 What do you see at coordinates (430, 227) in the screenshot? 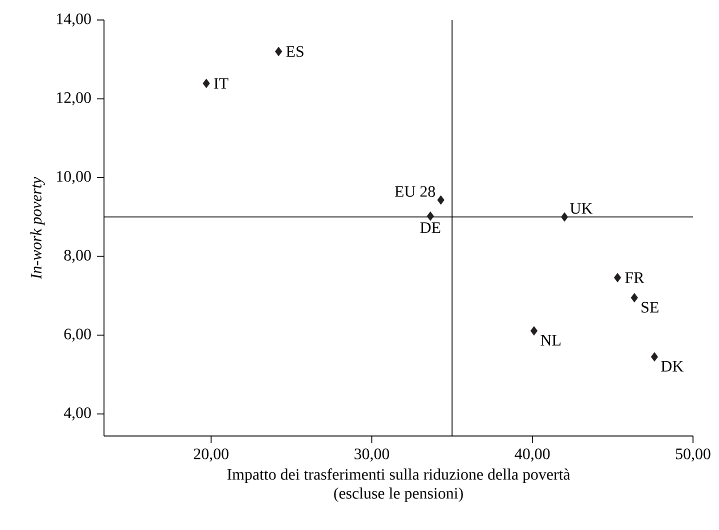
I see `annotation: DE` at bounding box center [430, 227].